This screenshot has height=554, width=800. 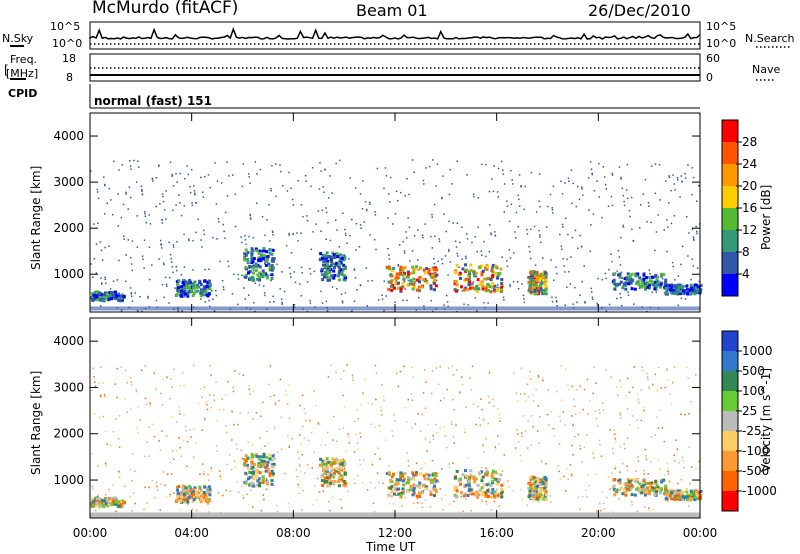 I want to click on time-tick-label: 00:00, so click(x=700, y=533).